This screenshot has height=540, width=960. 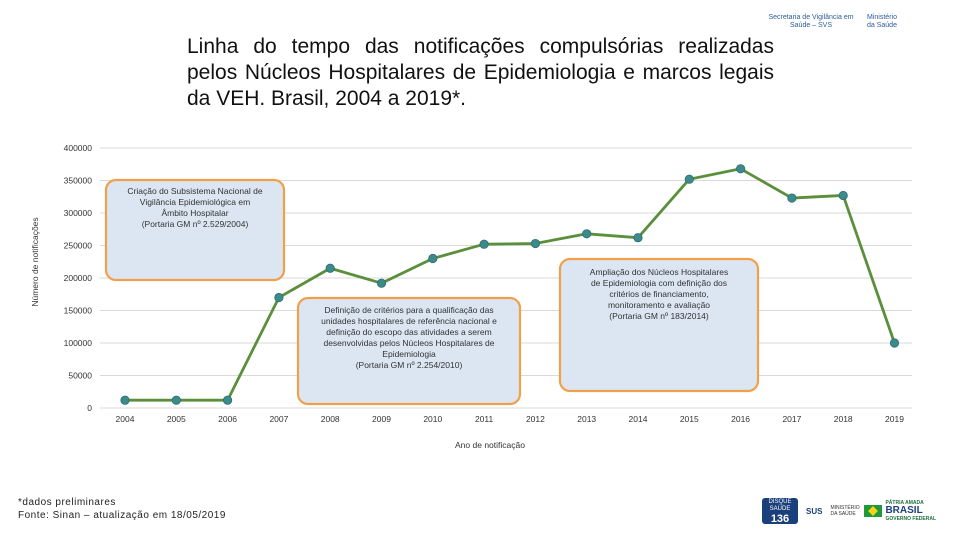 I want to click on y-tick-label-8: 400000, so click(x=78, y=148).